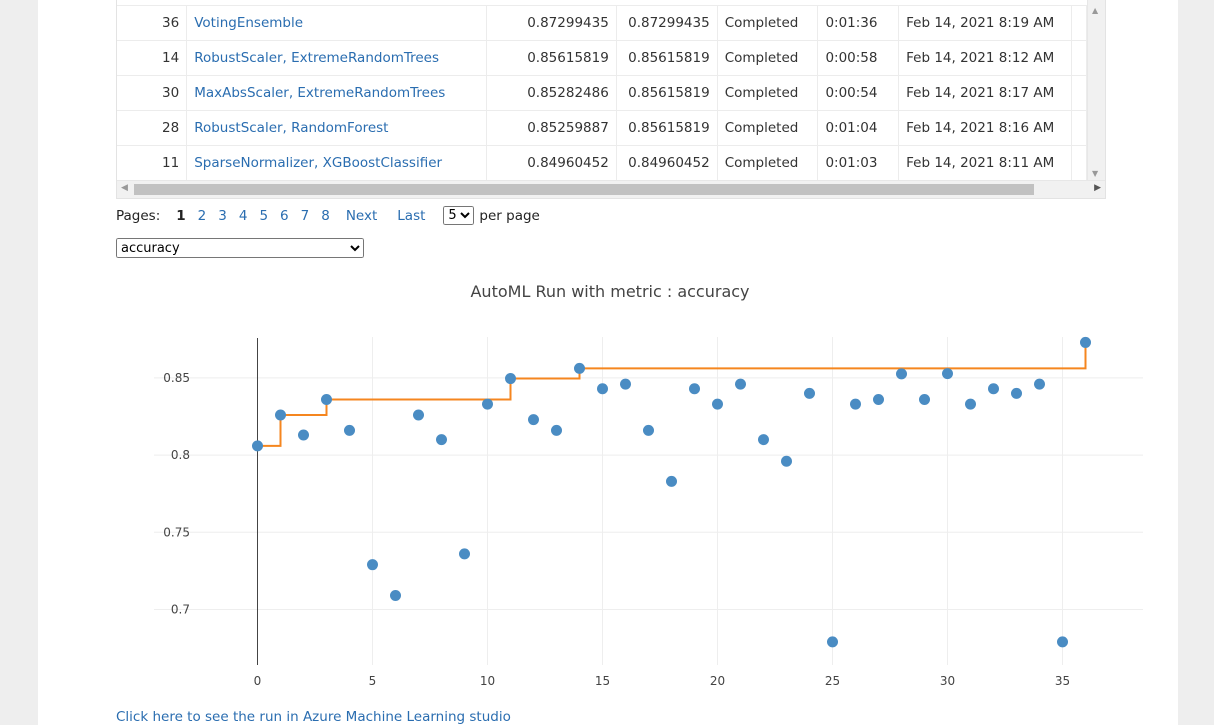 The image size is (1214, 725). I want to click on page-link-7: 7, so click(305, 215).